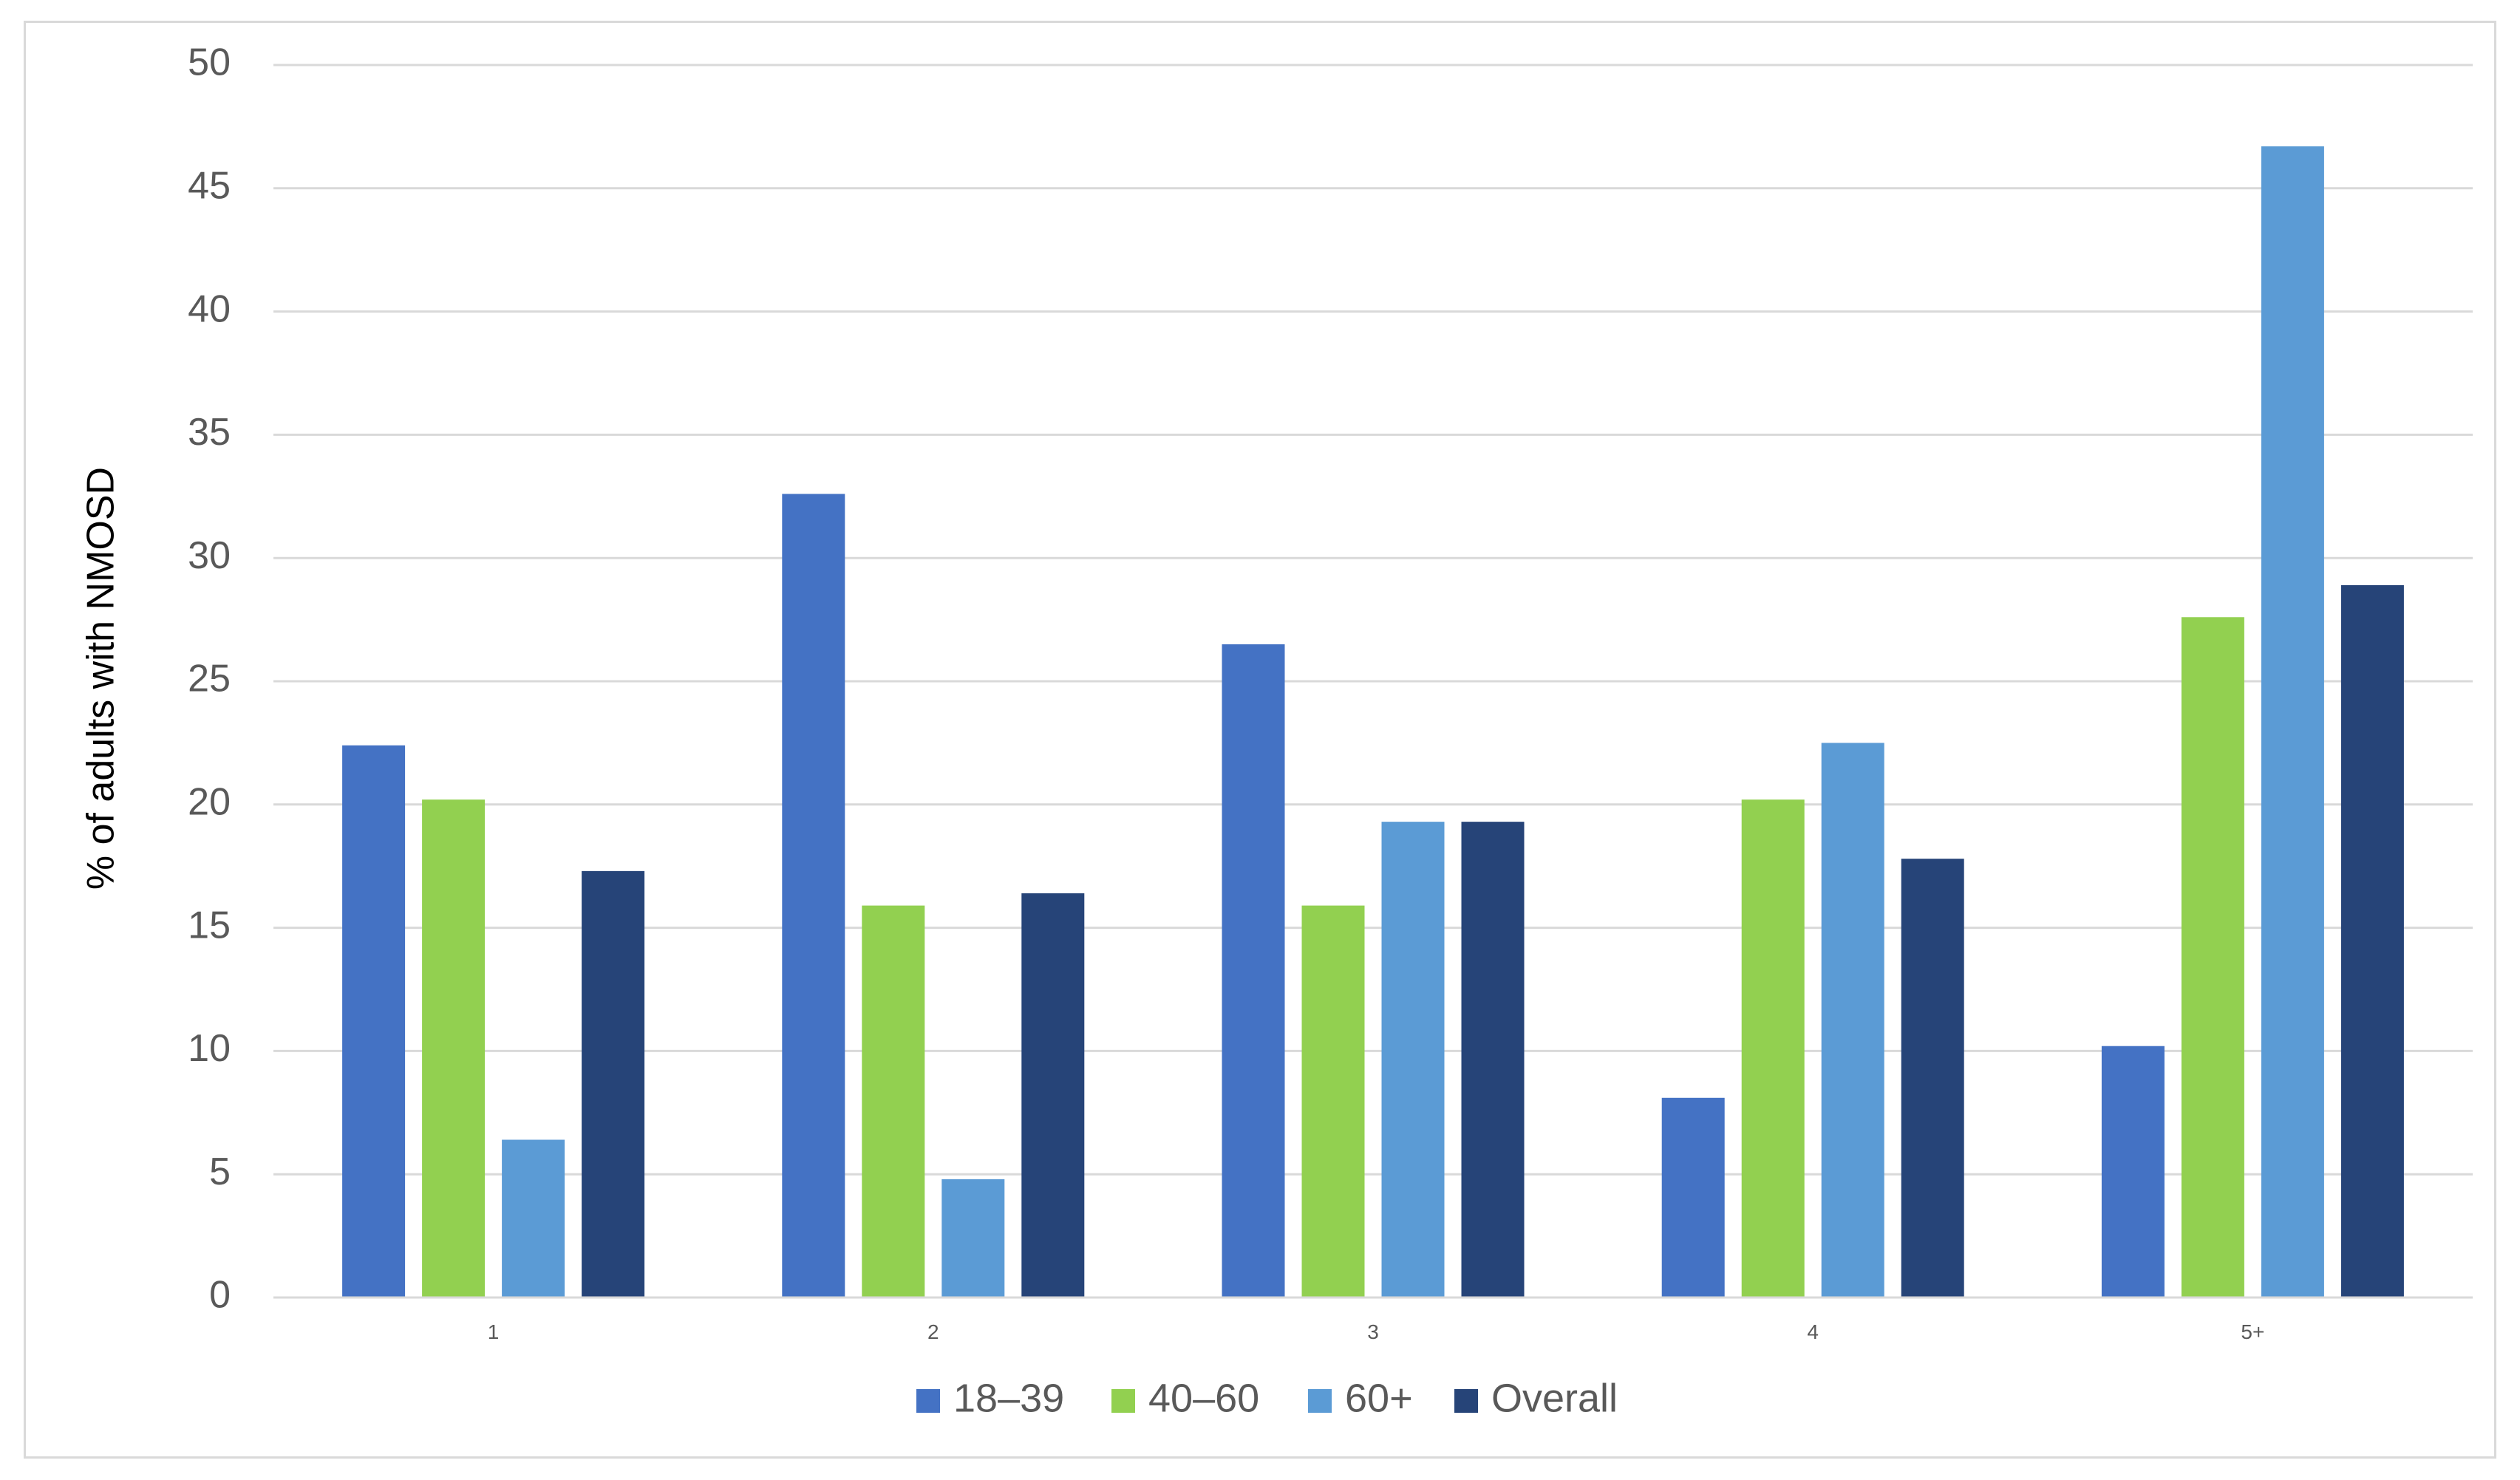 The height and width of the screenshot is (1480, 2520). Describe the element at coordinates (210, 802) in the screenshot. I see `y-tick-label: 20` at that location.